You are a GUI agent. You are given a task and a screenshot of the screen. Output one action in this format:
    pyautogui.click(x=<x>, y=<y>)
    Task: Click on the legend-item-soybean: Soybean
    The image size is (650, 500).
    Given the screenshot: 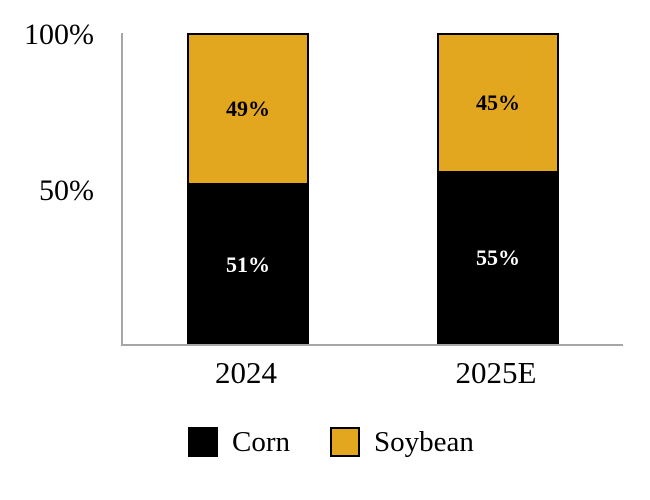 What is the action you would take?
    pyautogui.click(x=402, y=442)
    